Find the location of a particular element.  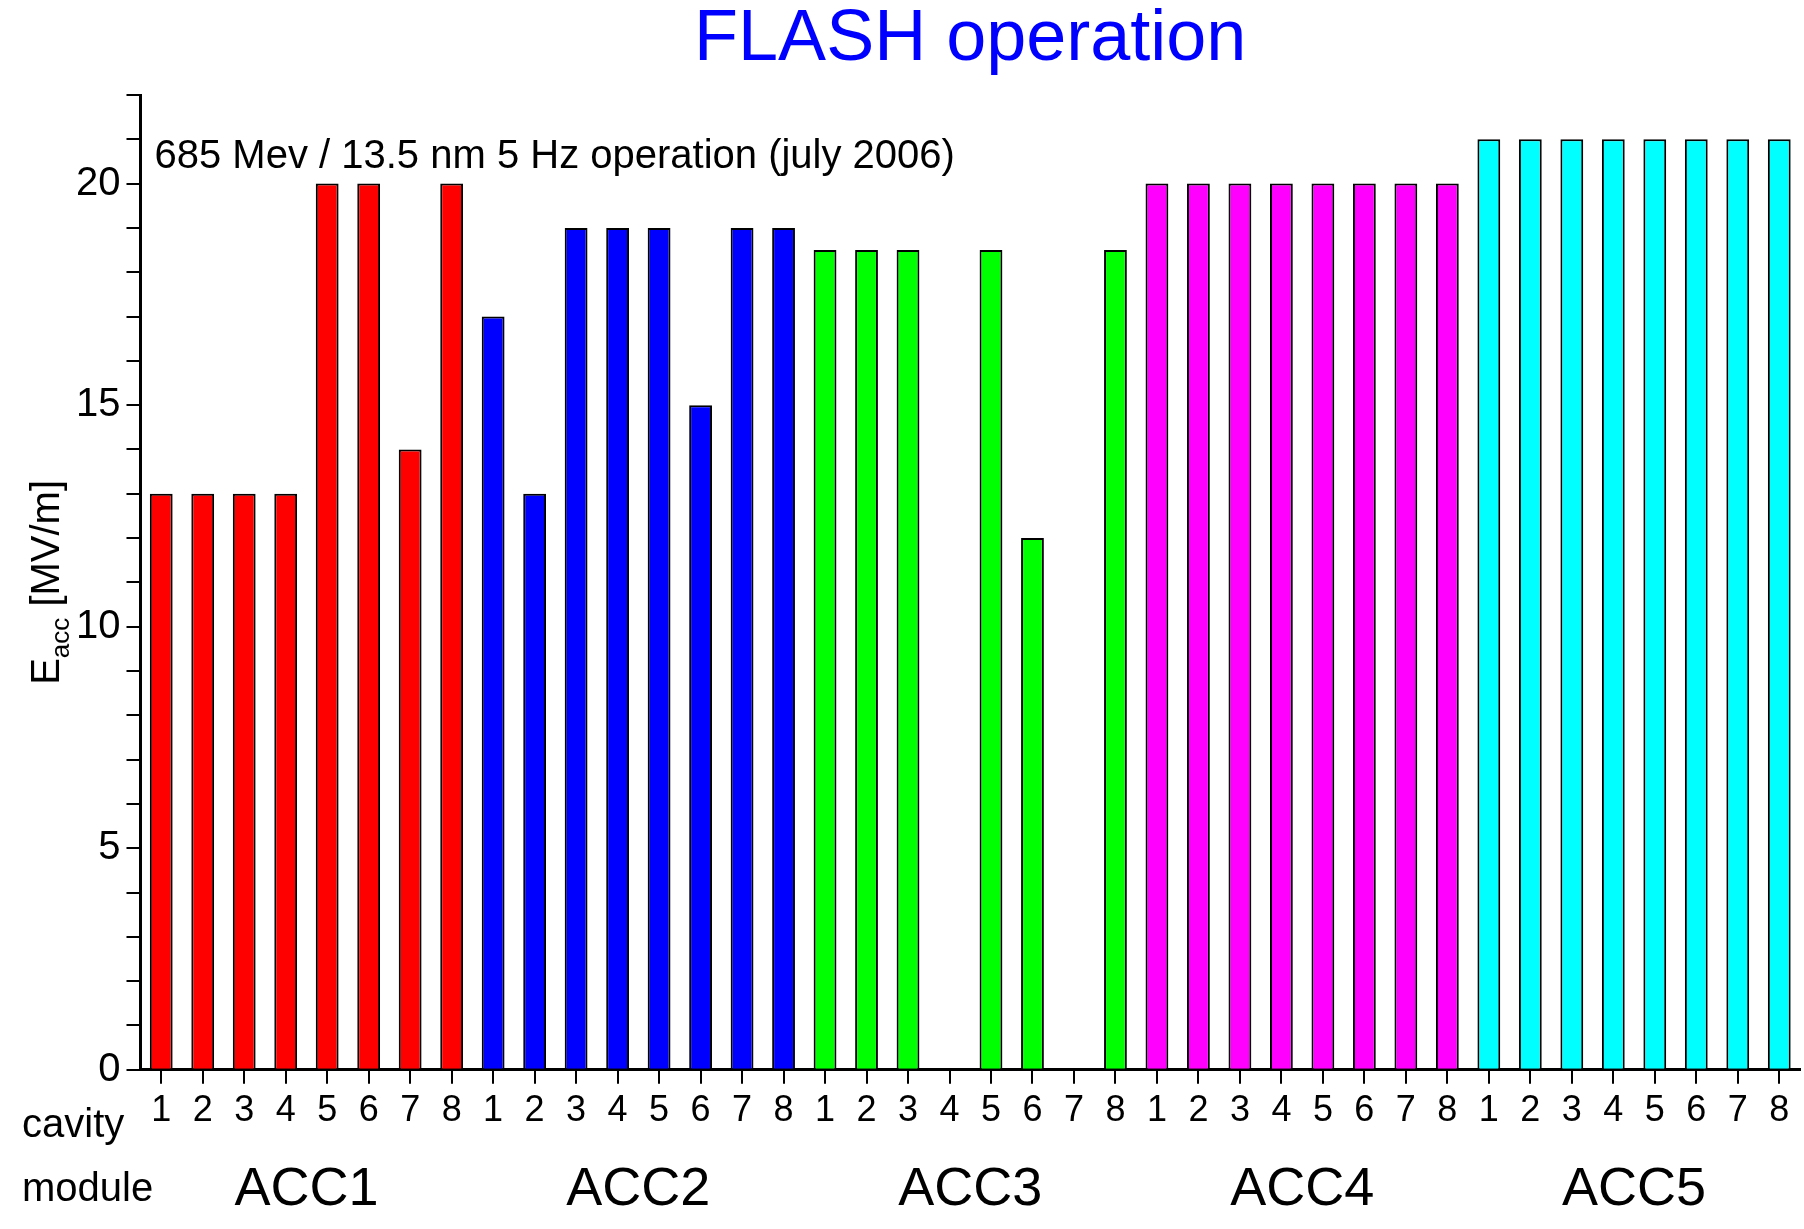

annotation: 685 Mev / 13.5 nm 5 Hz operation (july 2006) is located at coordinates (554, 154).